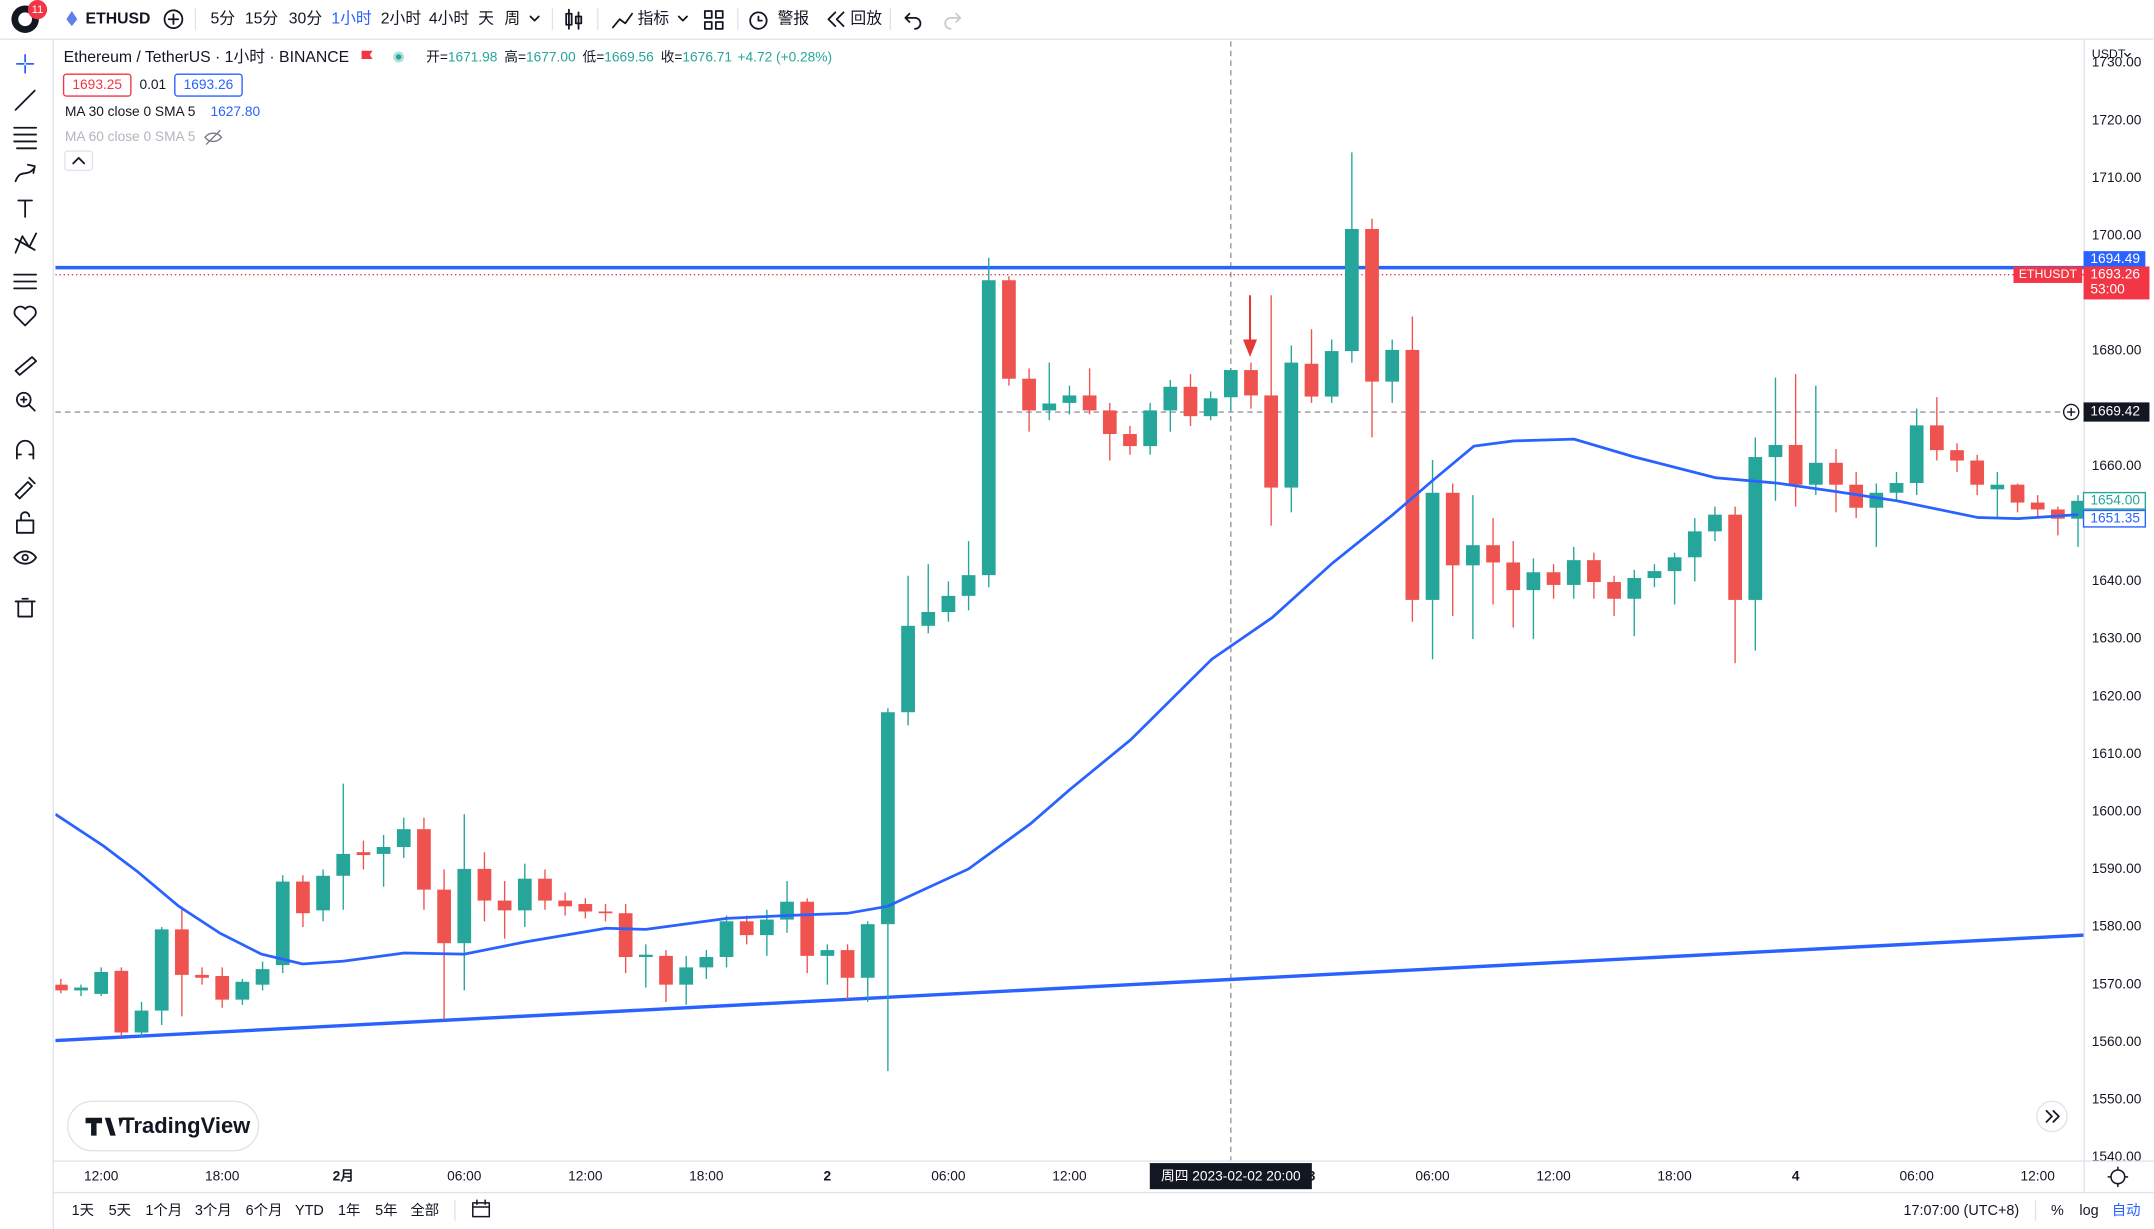 Image resolution: width=2154 pixels, height=1229 pixels. I want to click on interval-button: 2小时, so click(401, 18).